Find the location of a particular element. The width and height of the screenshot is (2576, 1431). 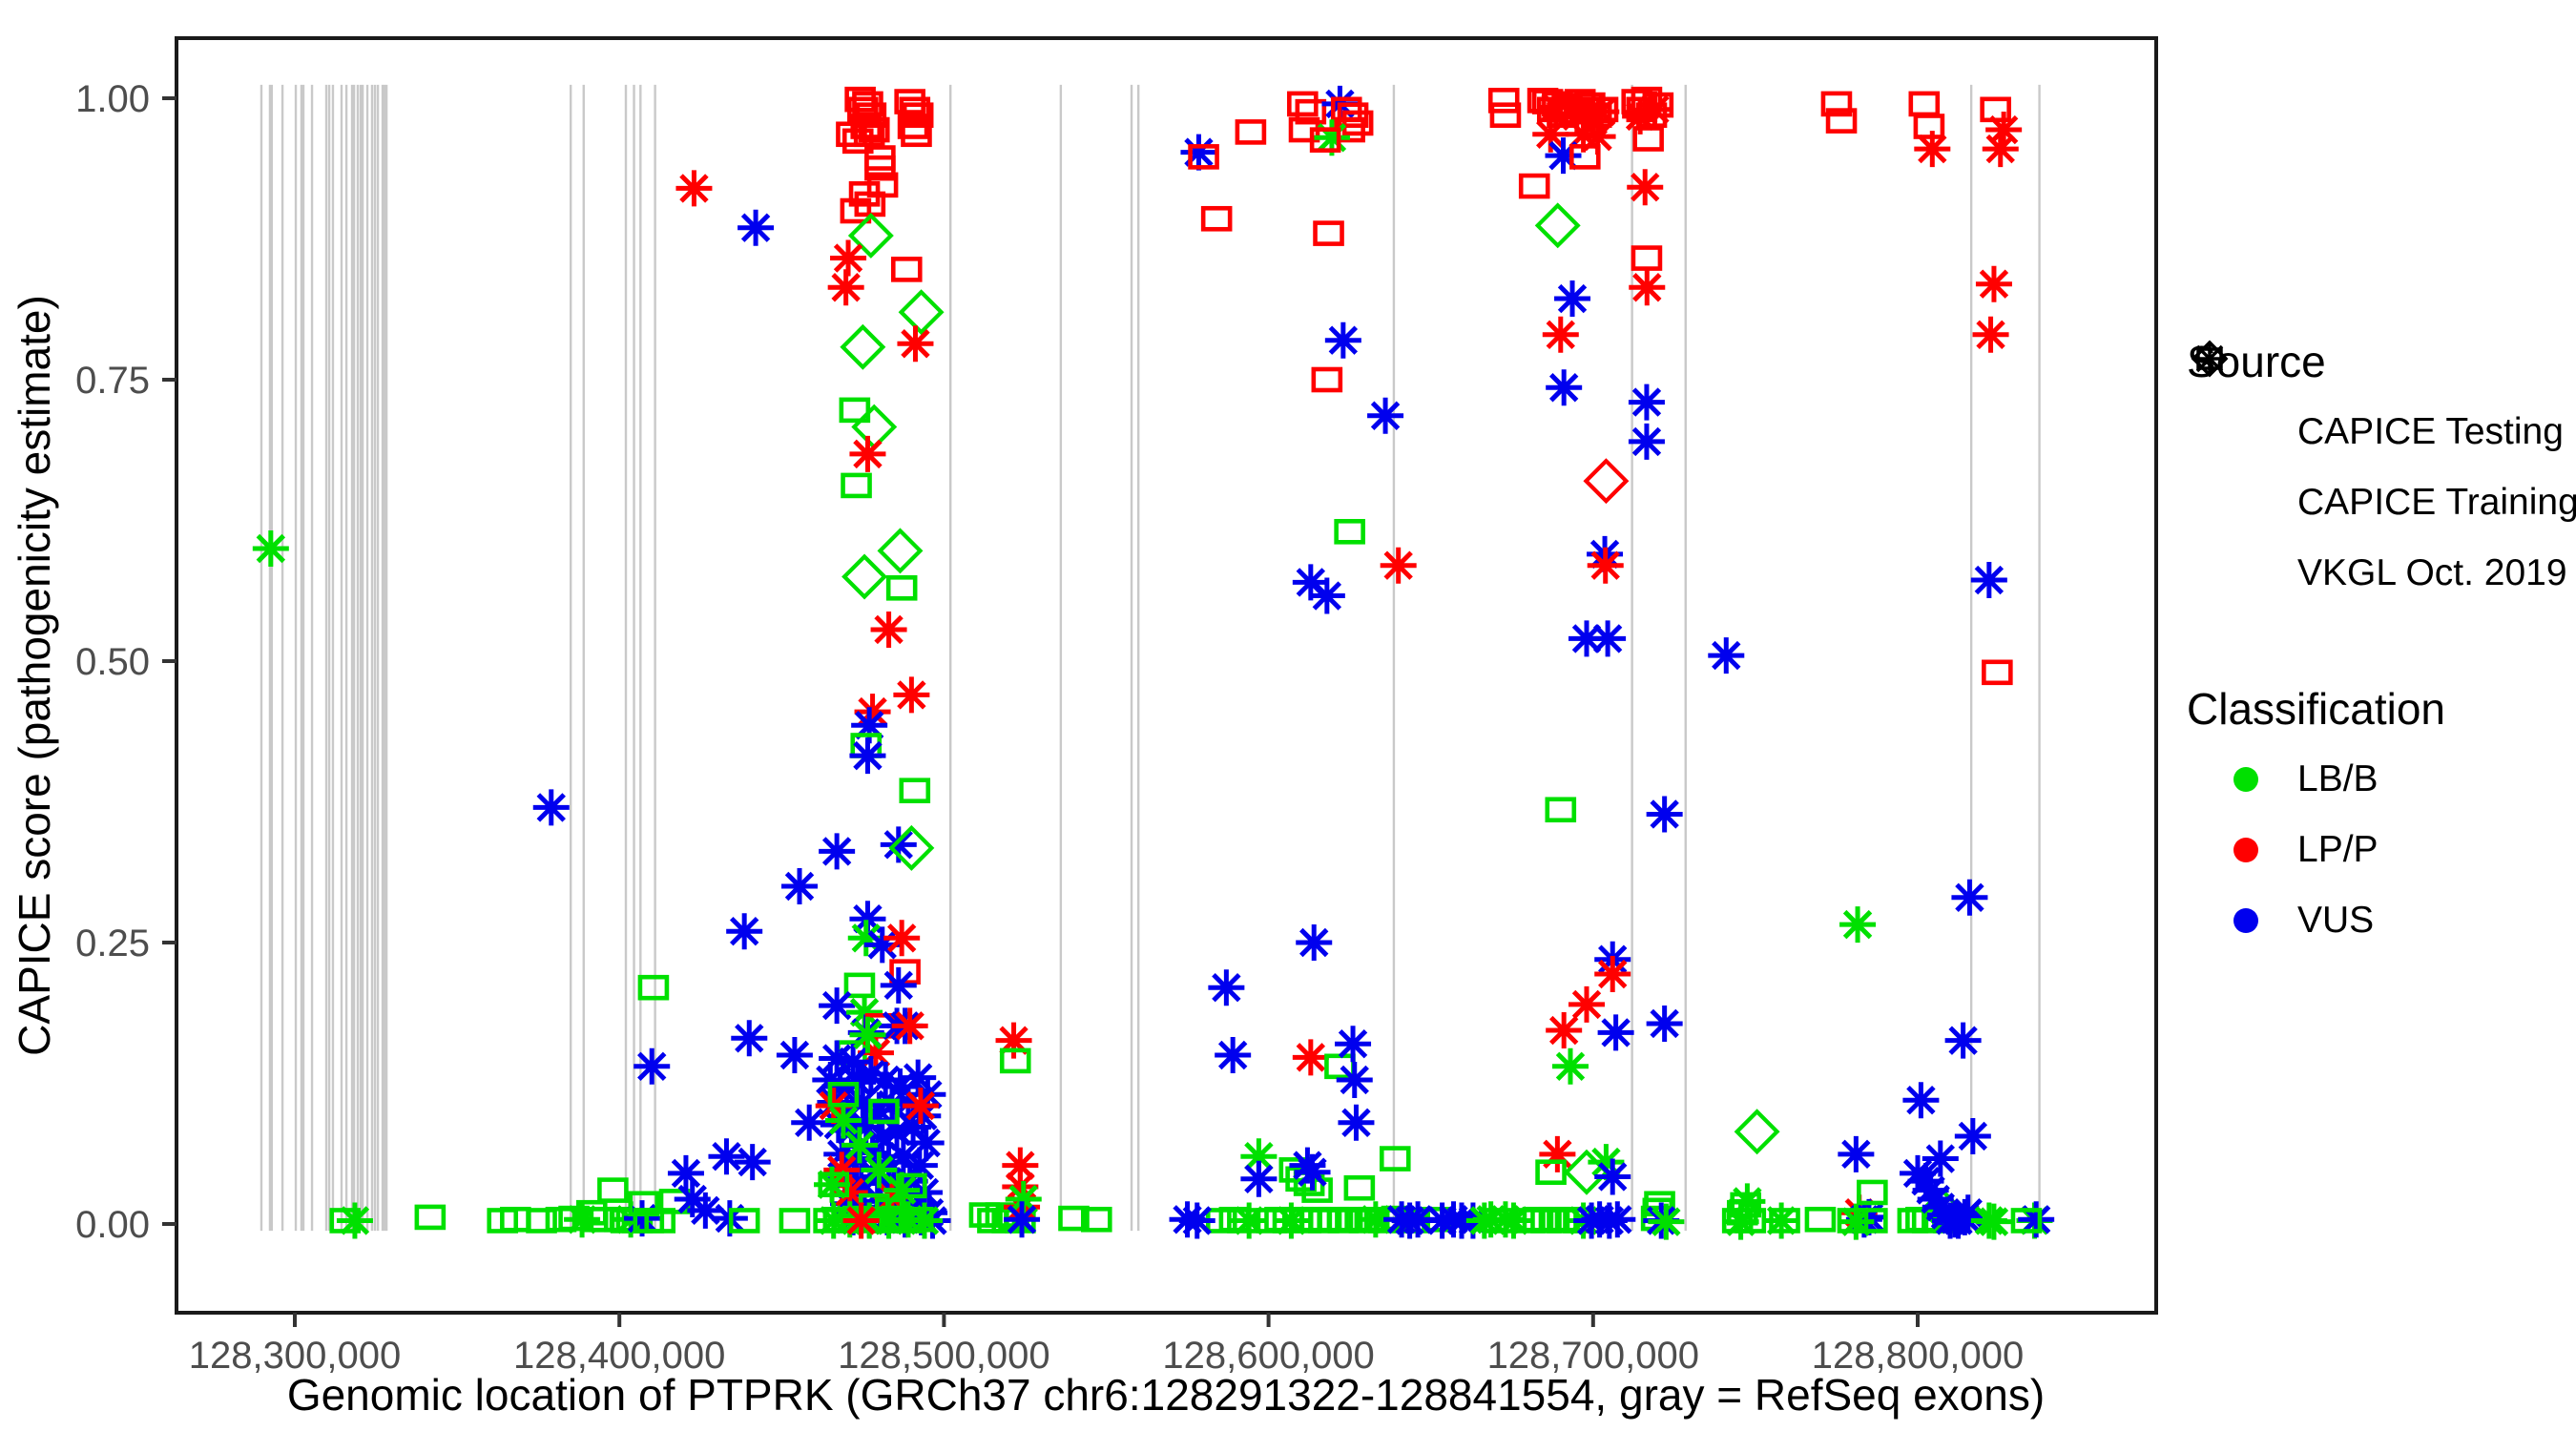

x-tick-label: 128,700,000 is located at coordinates (1593, 1356).